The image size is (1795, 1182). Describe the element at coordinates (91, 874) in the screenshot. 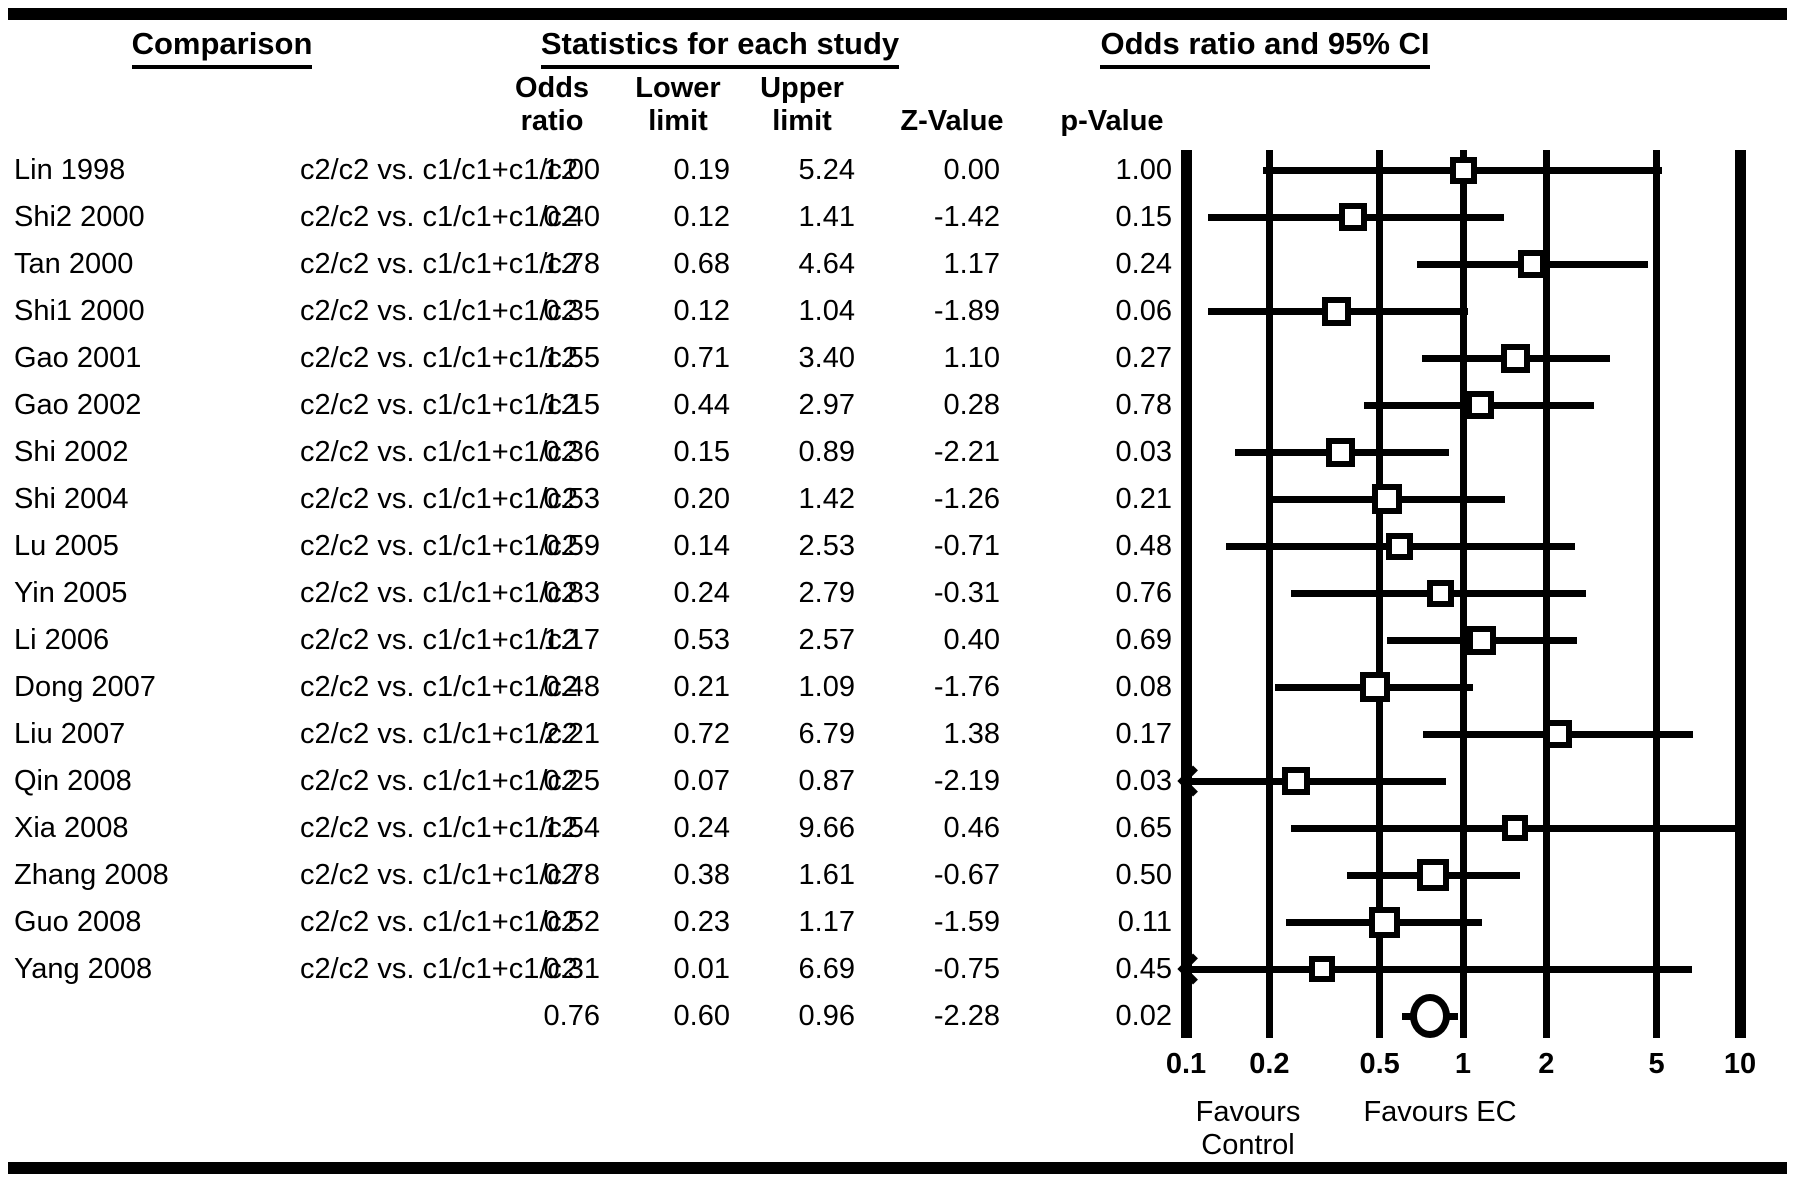

I see `study-label: Zhang 2008` at that location.